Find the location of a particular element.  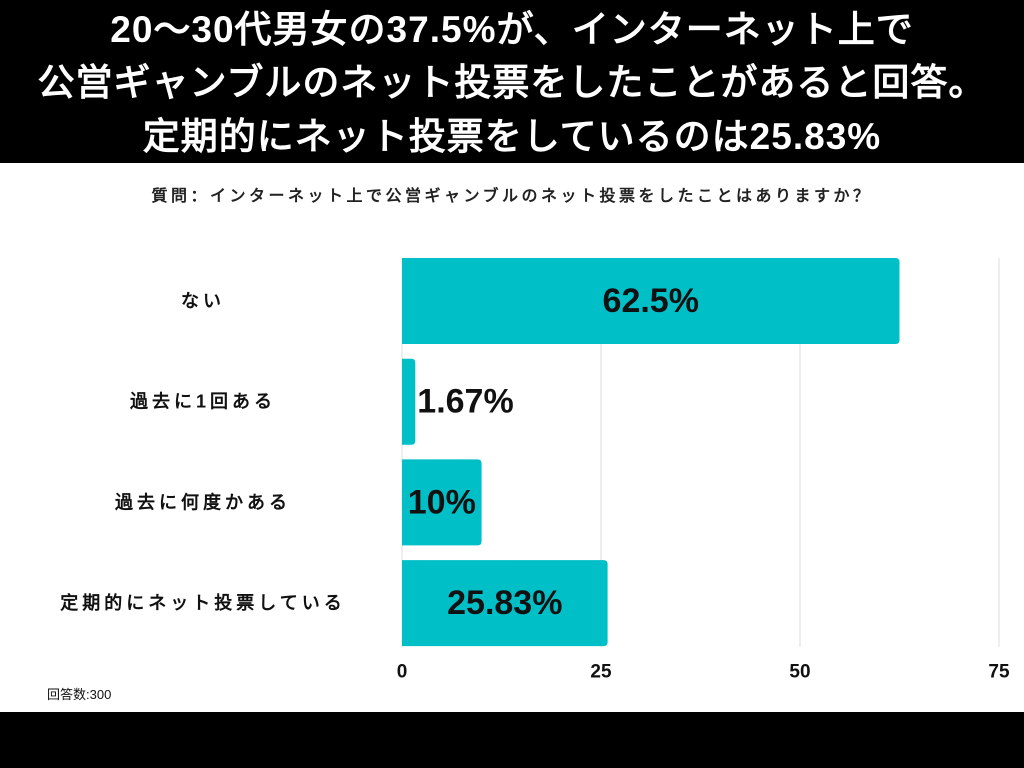

data-label: 10% is located at coordinates (442, 502).